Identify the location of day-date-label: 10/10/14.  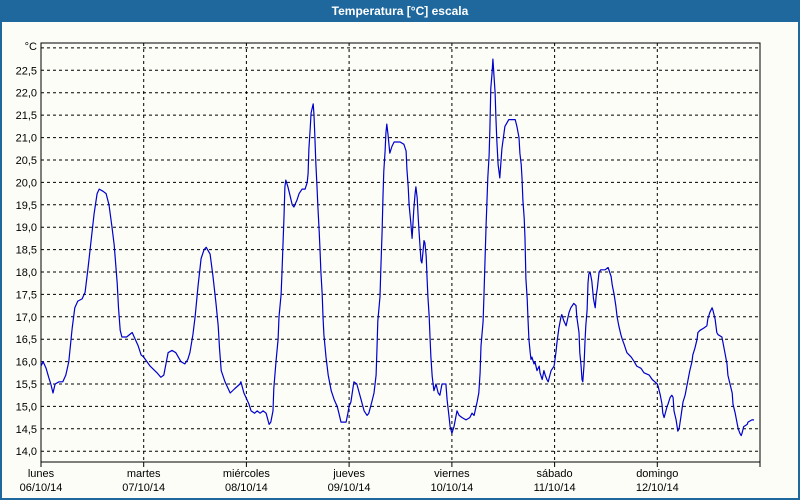
(451, 488).